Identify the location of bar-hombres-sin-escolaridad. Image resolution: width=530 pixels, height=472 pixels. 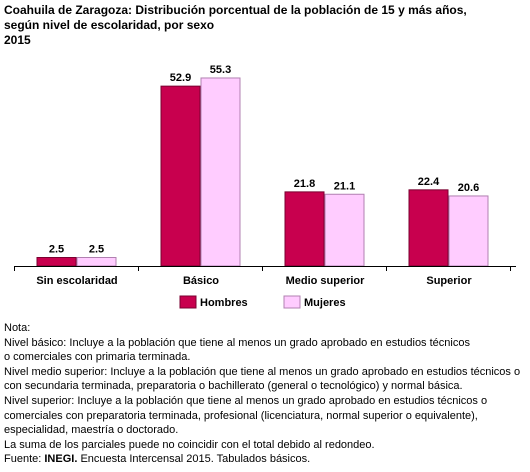
(56, 262).